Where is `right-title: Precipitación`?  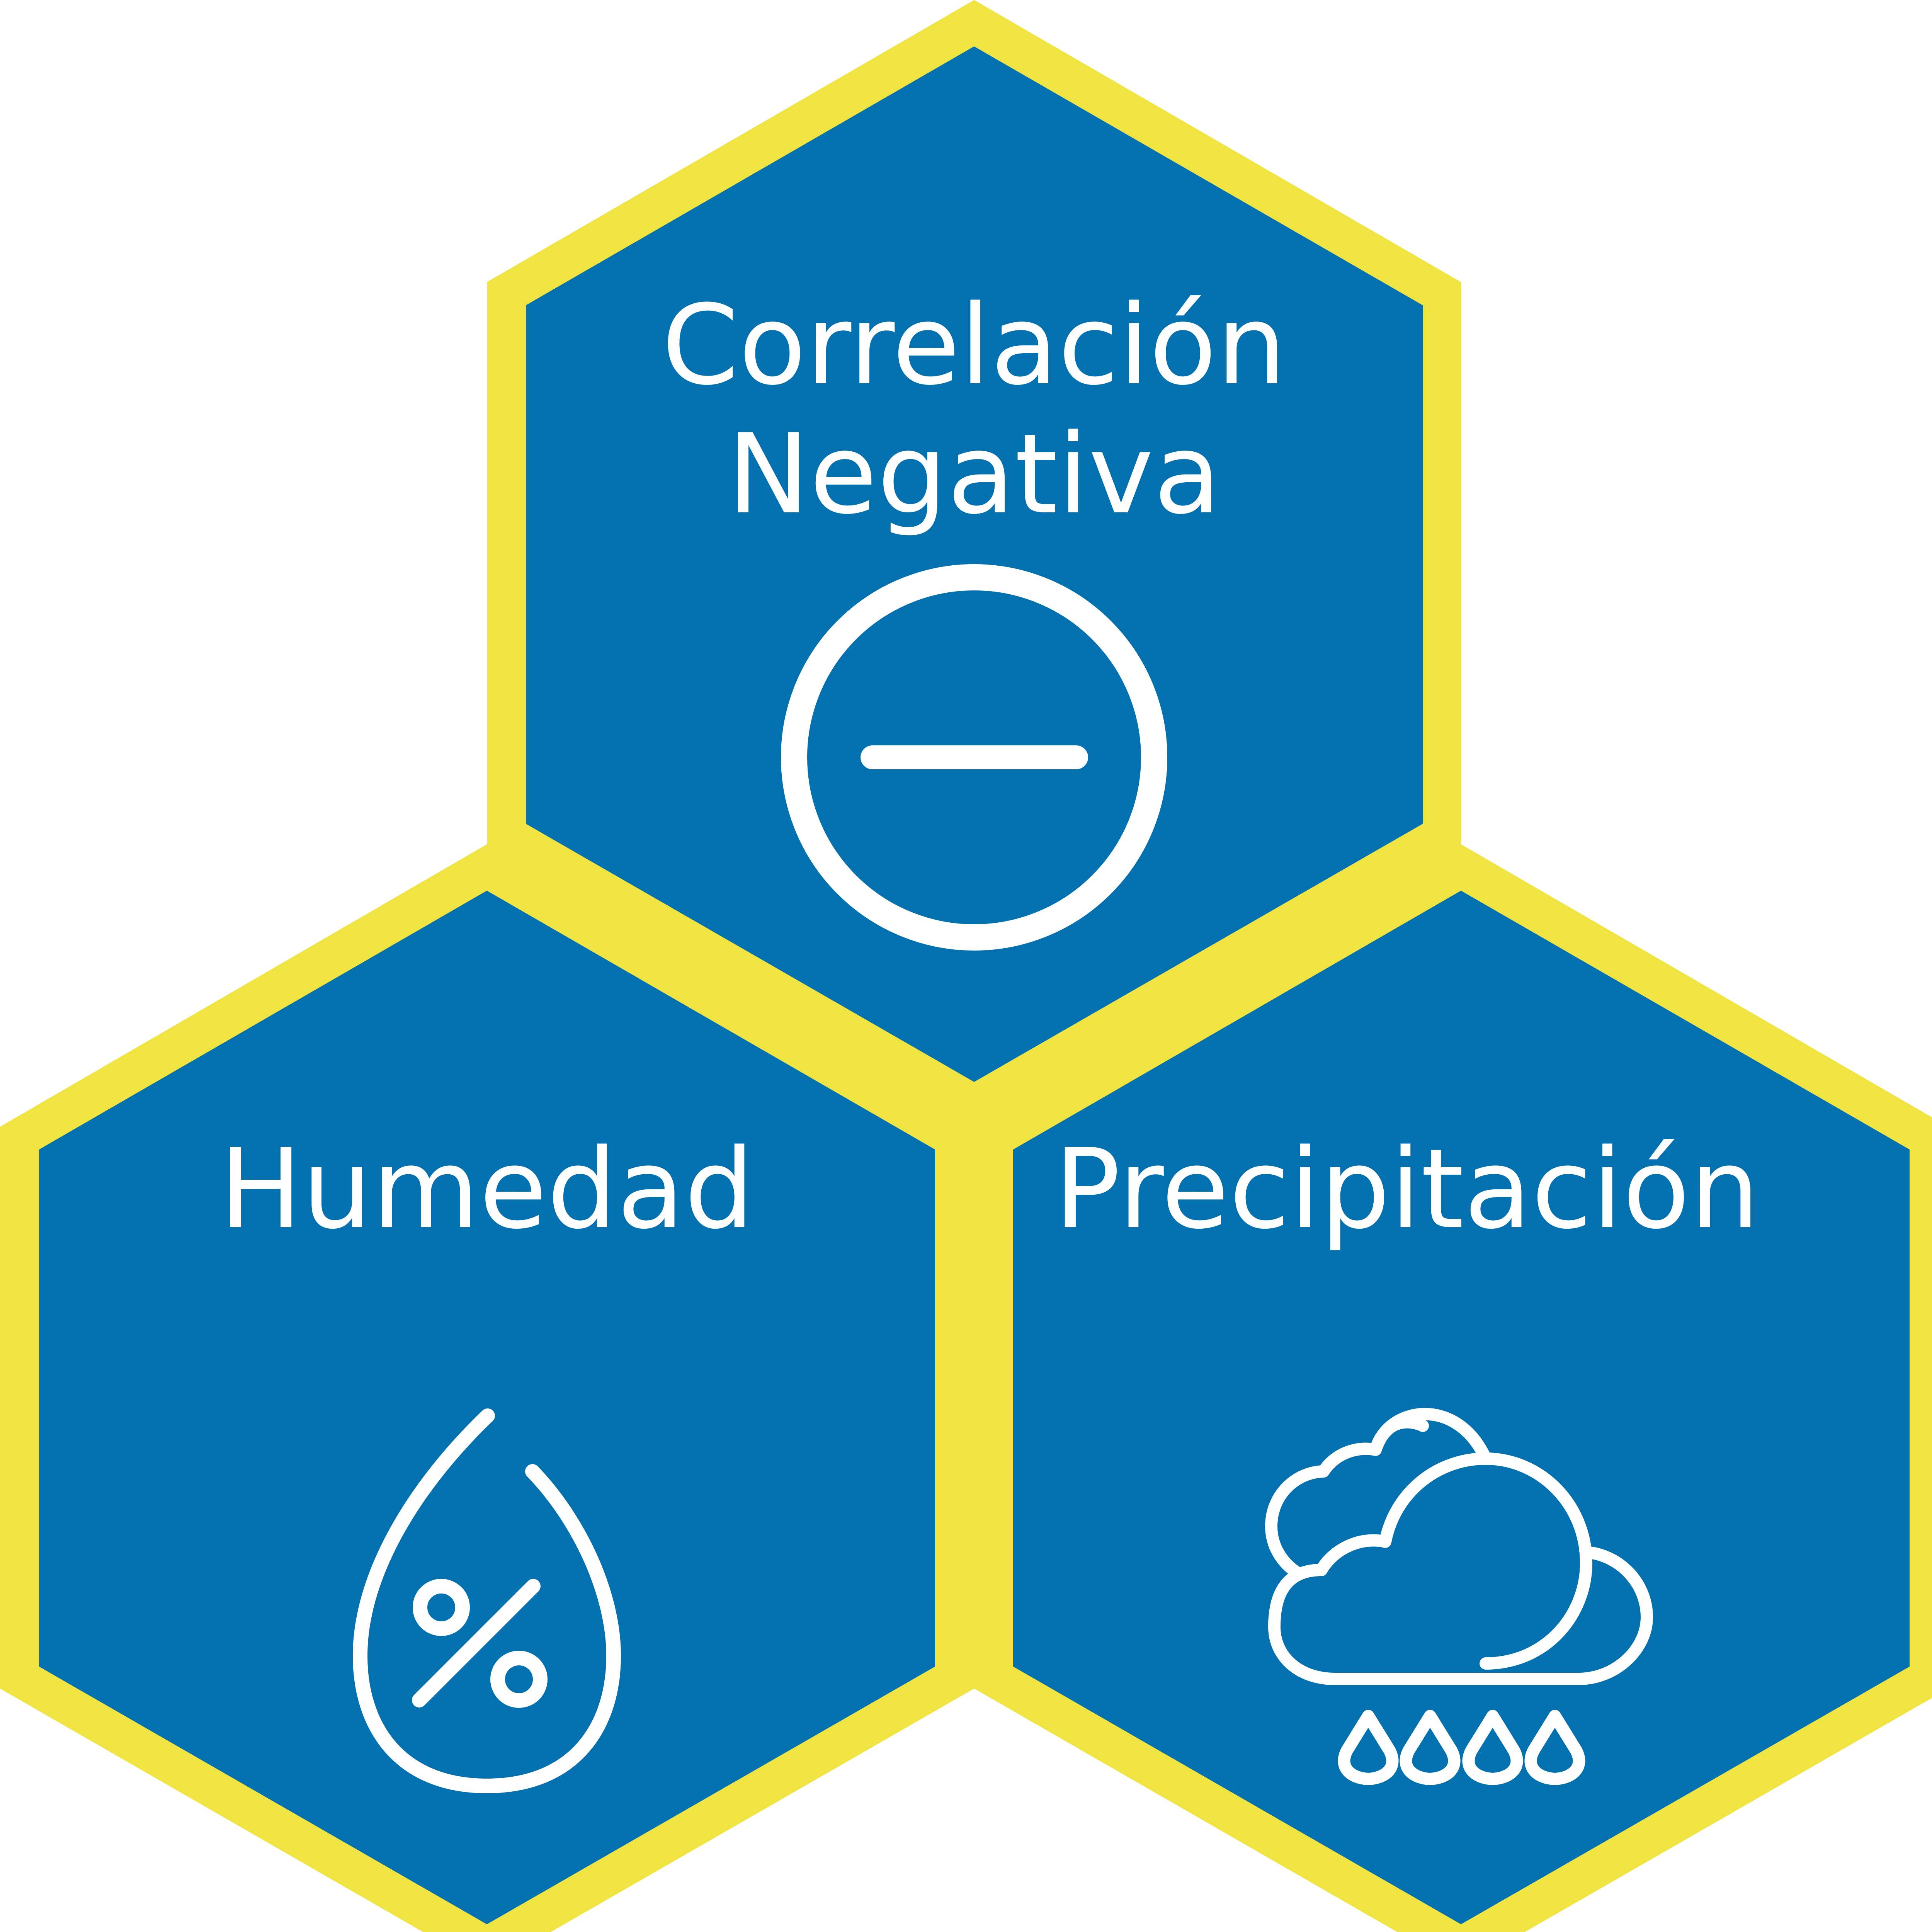
right-title: Precipitación is located at coordinates (1407, 1189).